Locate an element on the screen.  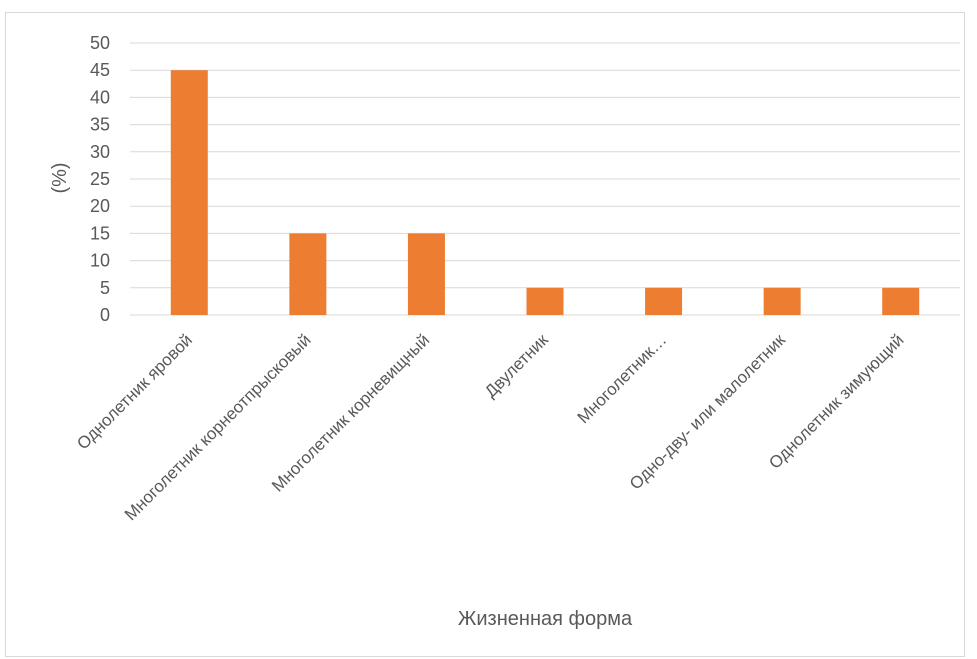
x-tick-label: Двулетник is located at coordinates (516, 365).